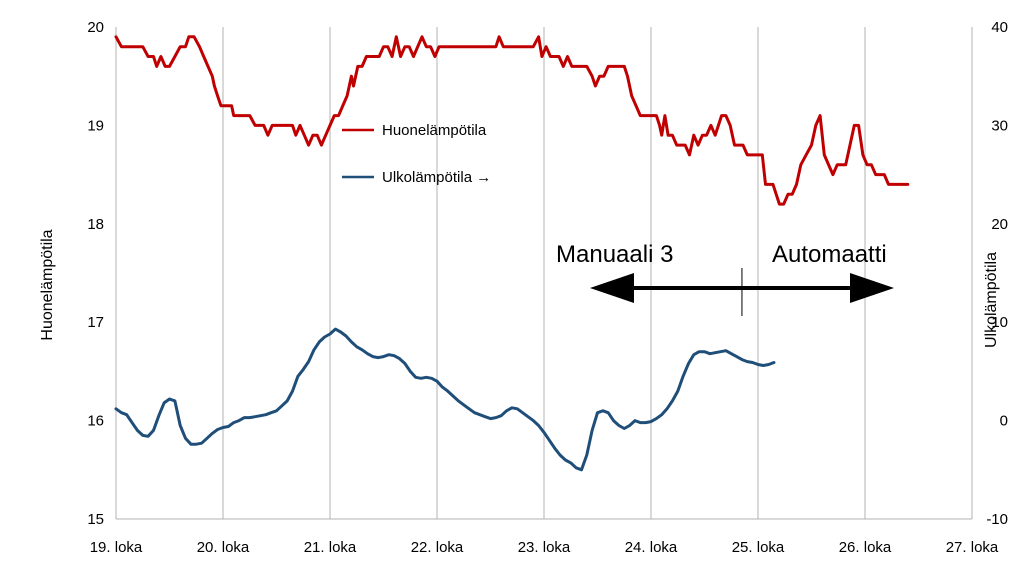 The height and width of the screenshot is (564, 1024). What do you see at coordinates (437, 547) in the screenshot?
I see `x-tick-label: 22. loka` at bounding box center [437, 547].